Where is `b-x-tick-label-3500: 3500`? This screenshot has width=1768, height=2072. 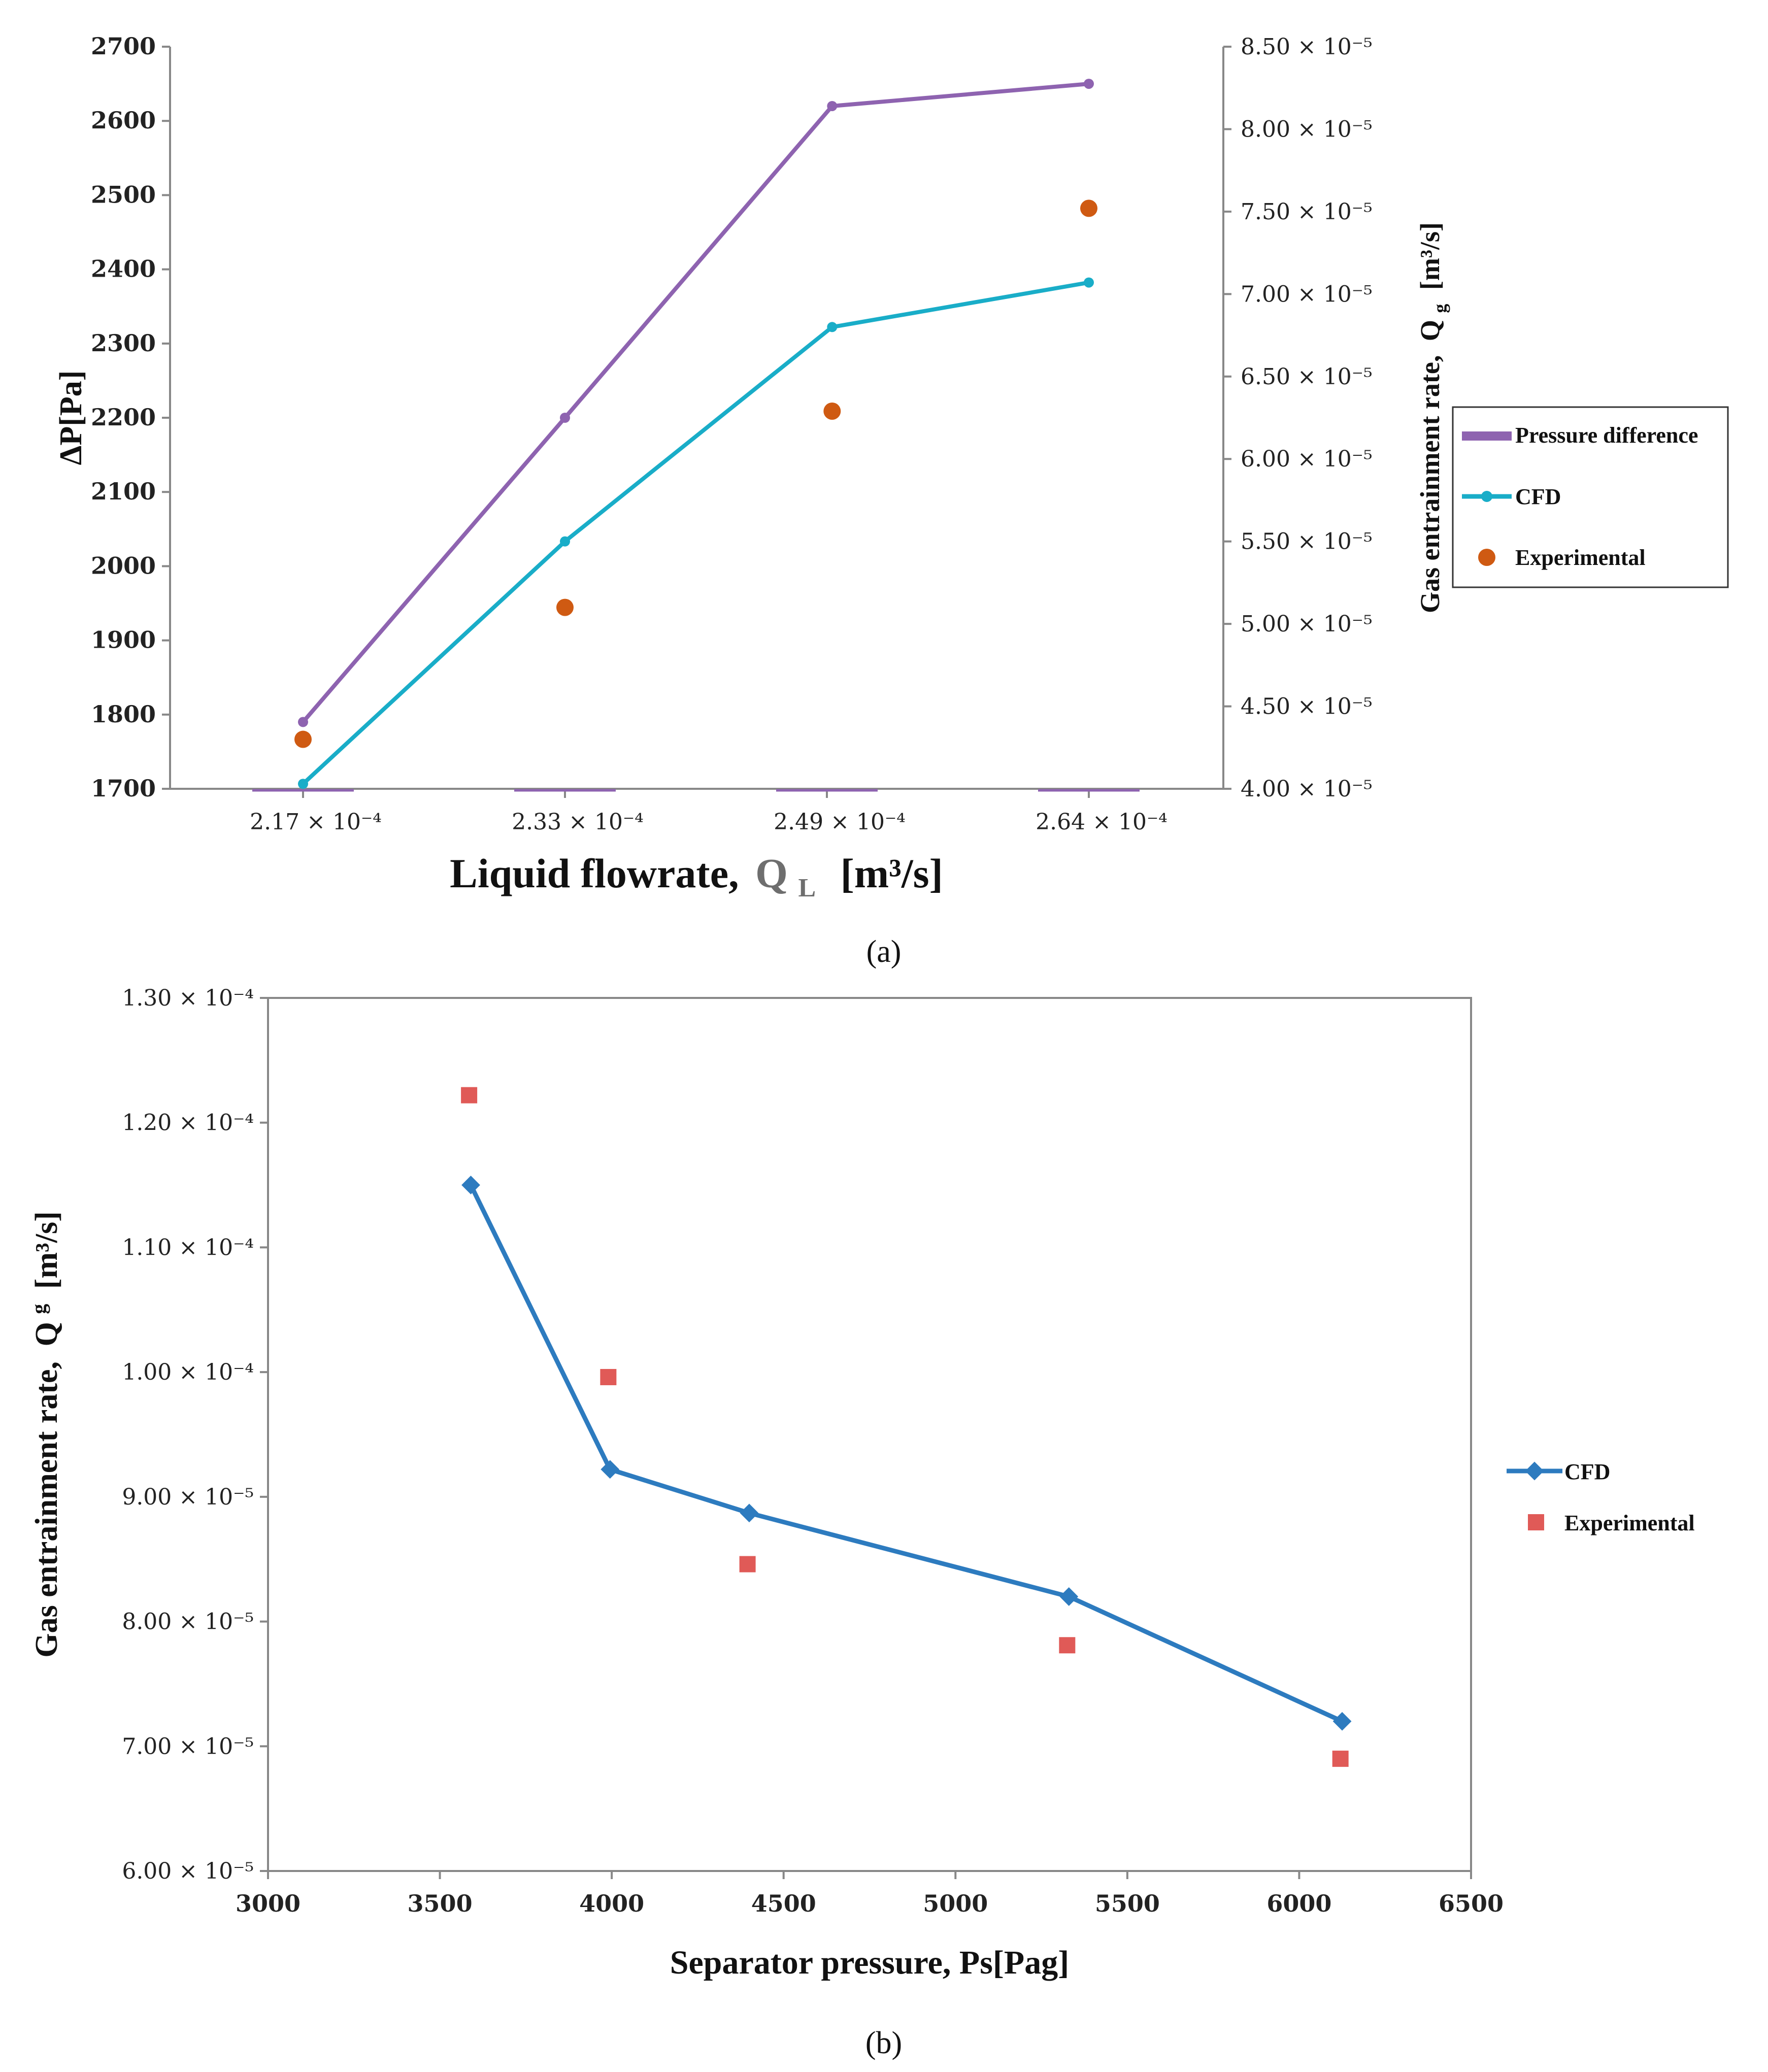 b-x-tick-label-3500: 3500 is located at coordinates (441, 1903).